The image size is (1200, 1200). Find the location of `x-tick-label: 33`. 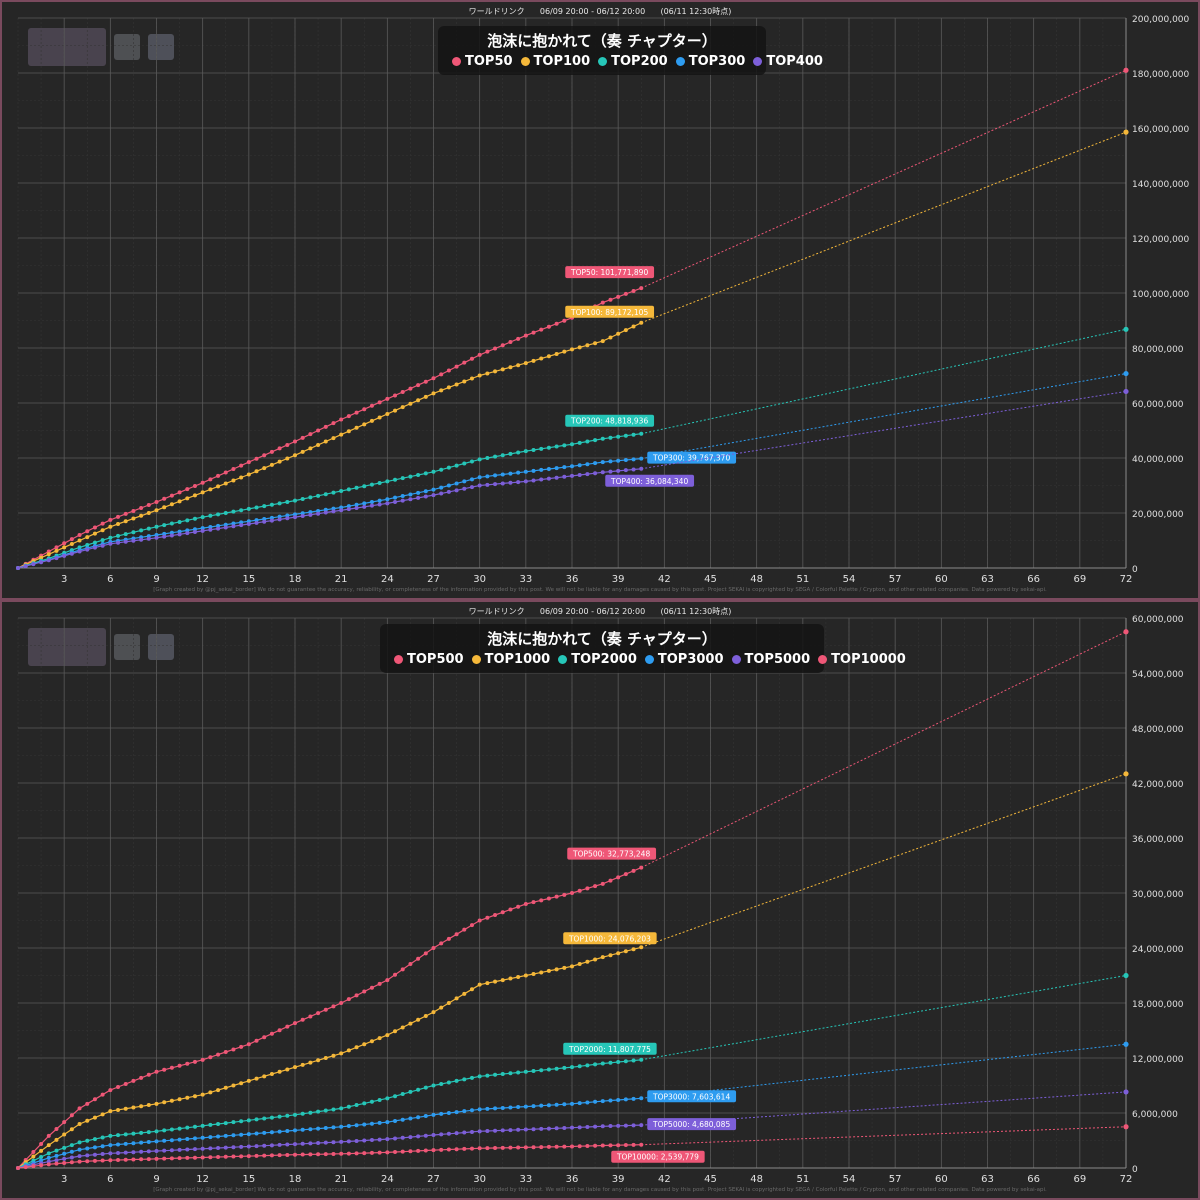

x-tick-label: 33 is located at coordinates (525, 1179).